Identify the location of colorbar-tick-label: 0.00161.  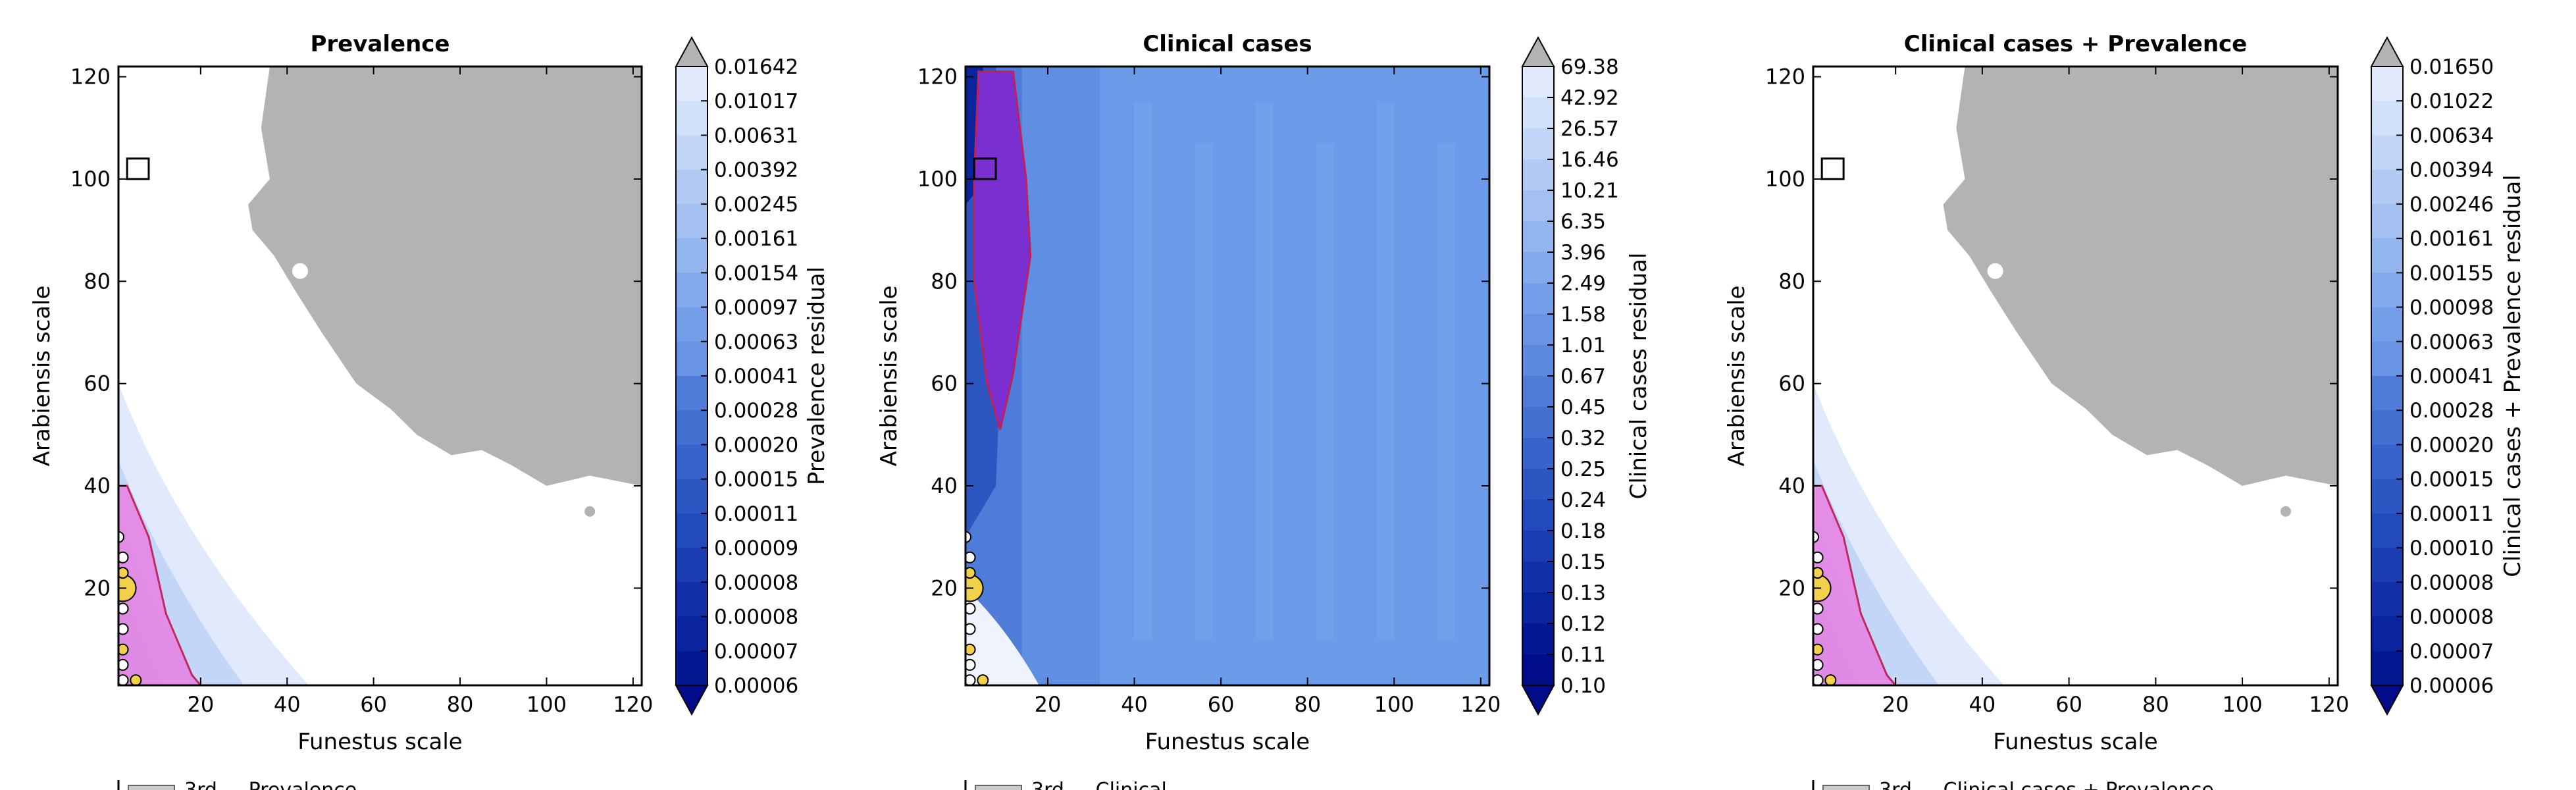
(756, 239).